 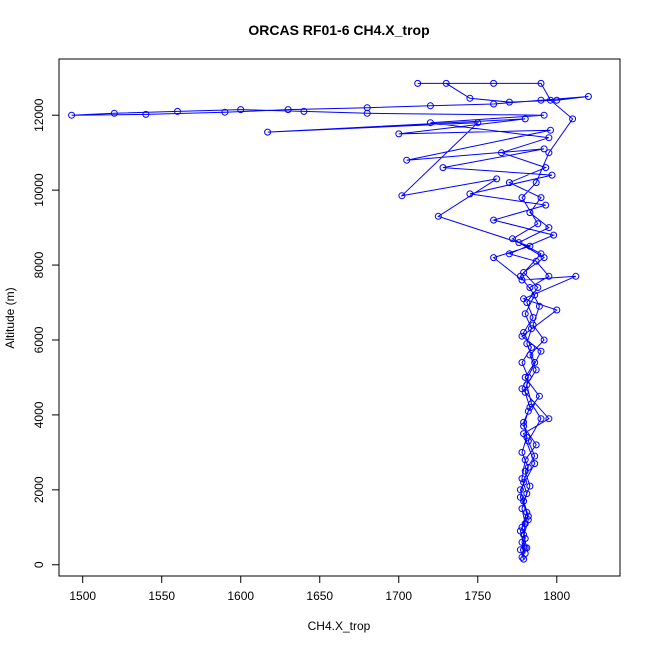 What do you see at coordinates (556, 596) in the screenshot?
I see `x-tick-label: 1800` at bounding box center [556, 596].